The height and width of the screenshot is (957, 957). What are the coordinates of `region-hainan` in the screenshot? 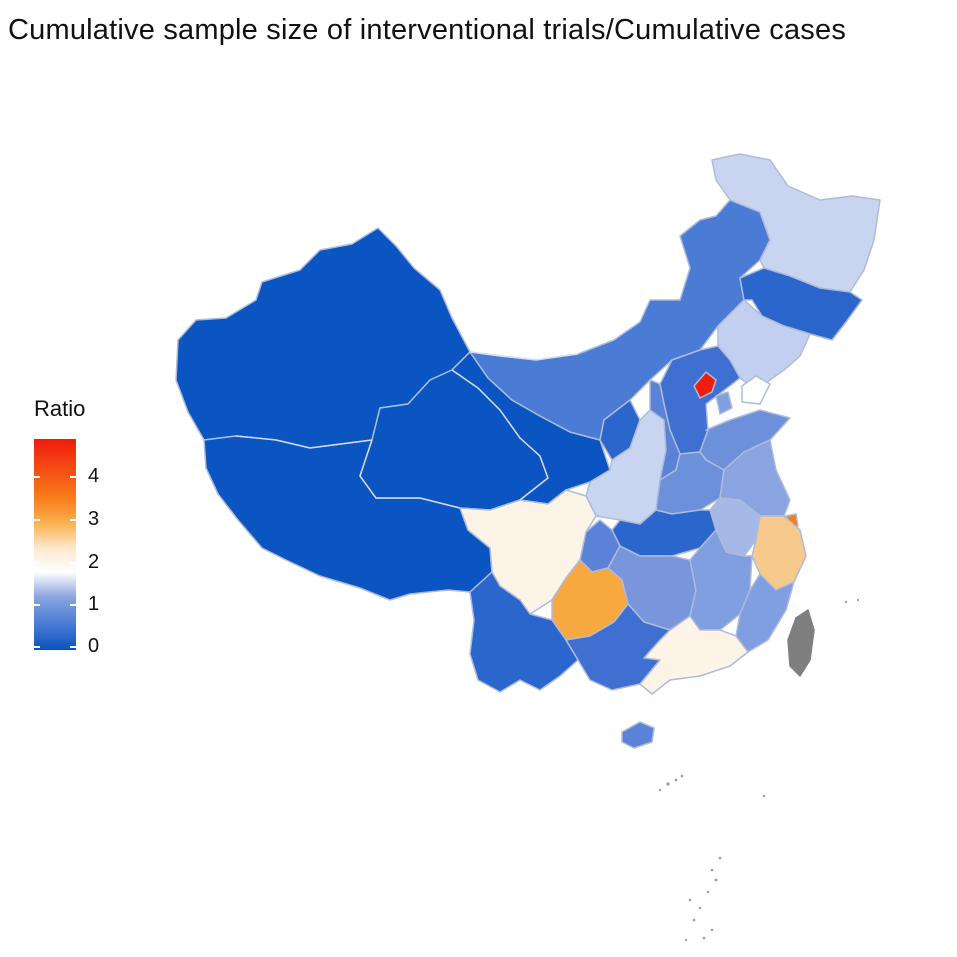 It's located at (638, 735).